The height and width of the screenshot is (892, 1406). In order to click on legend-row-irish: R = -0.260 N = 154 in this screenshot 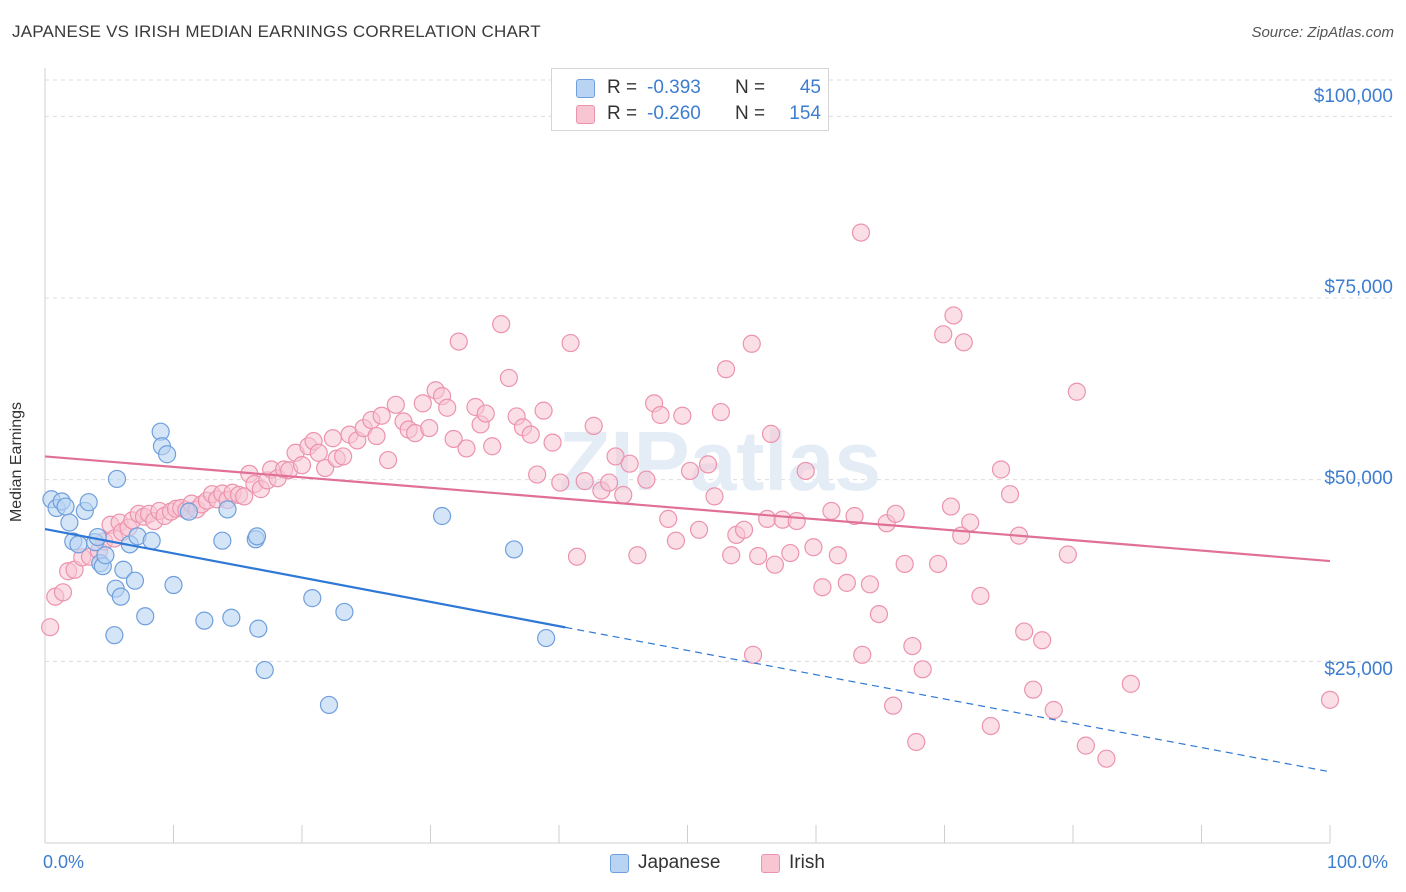, I will do `click(698, 114)`.